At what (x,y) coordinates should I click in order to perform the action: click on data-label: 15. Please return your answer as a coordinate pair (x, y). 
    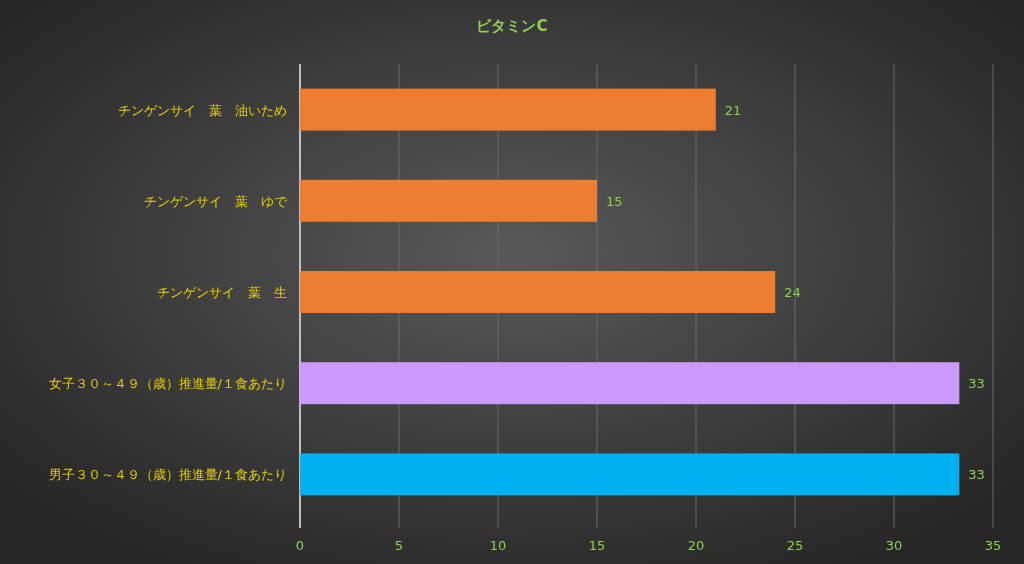
    Looking at the image, I should click on (614, 201).